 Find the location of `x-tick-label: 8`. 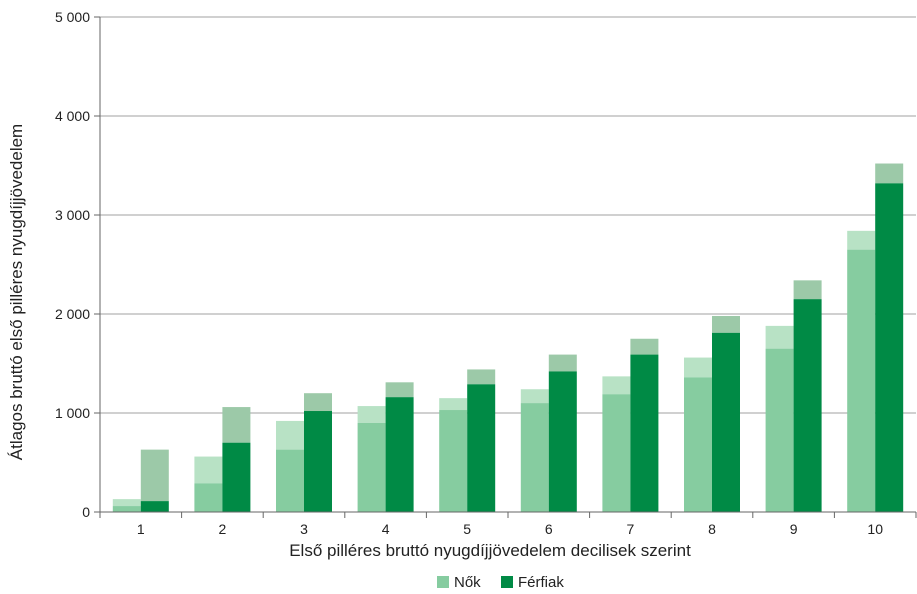

x-tick-label: 8 is located at coordinates (712, 529).